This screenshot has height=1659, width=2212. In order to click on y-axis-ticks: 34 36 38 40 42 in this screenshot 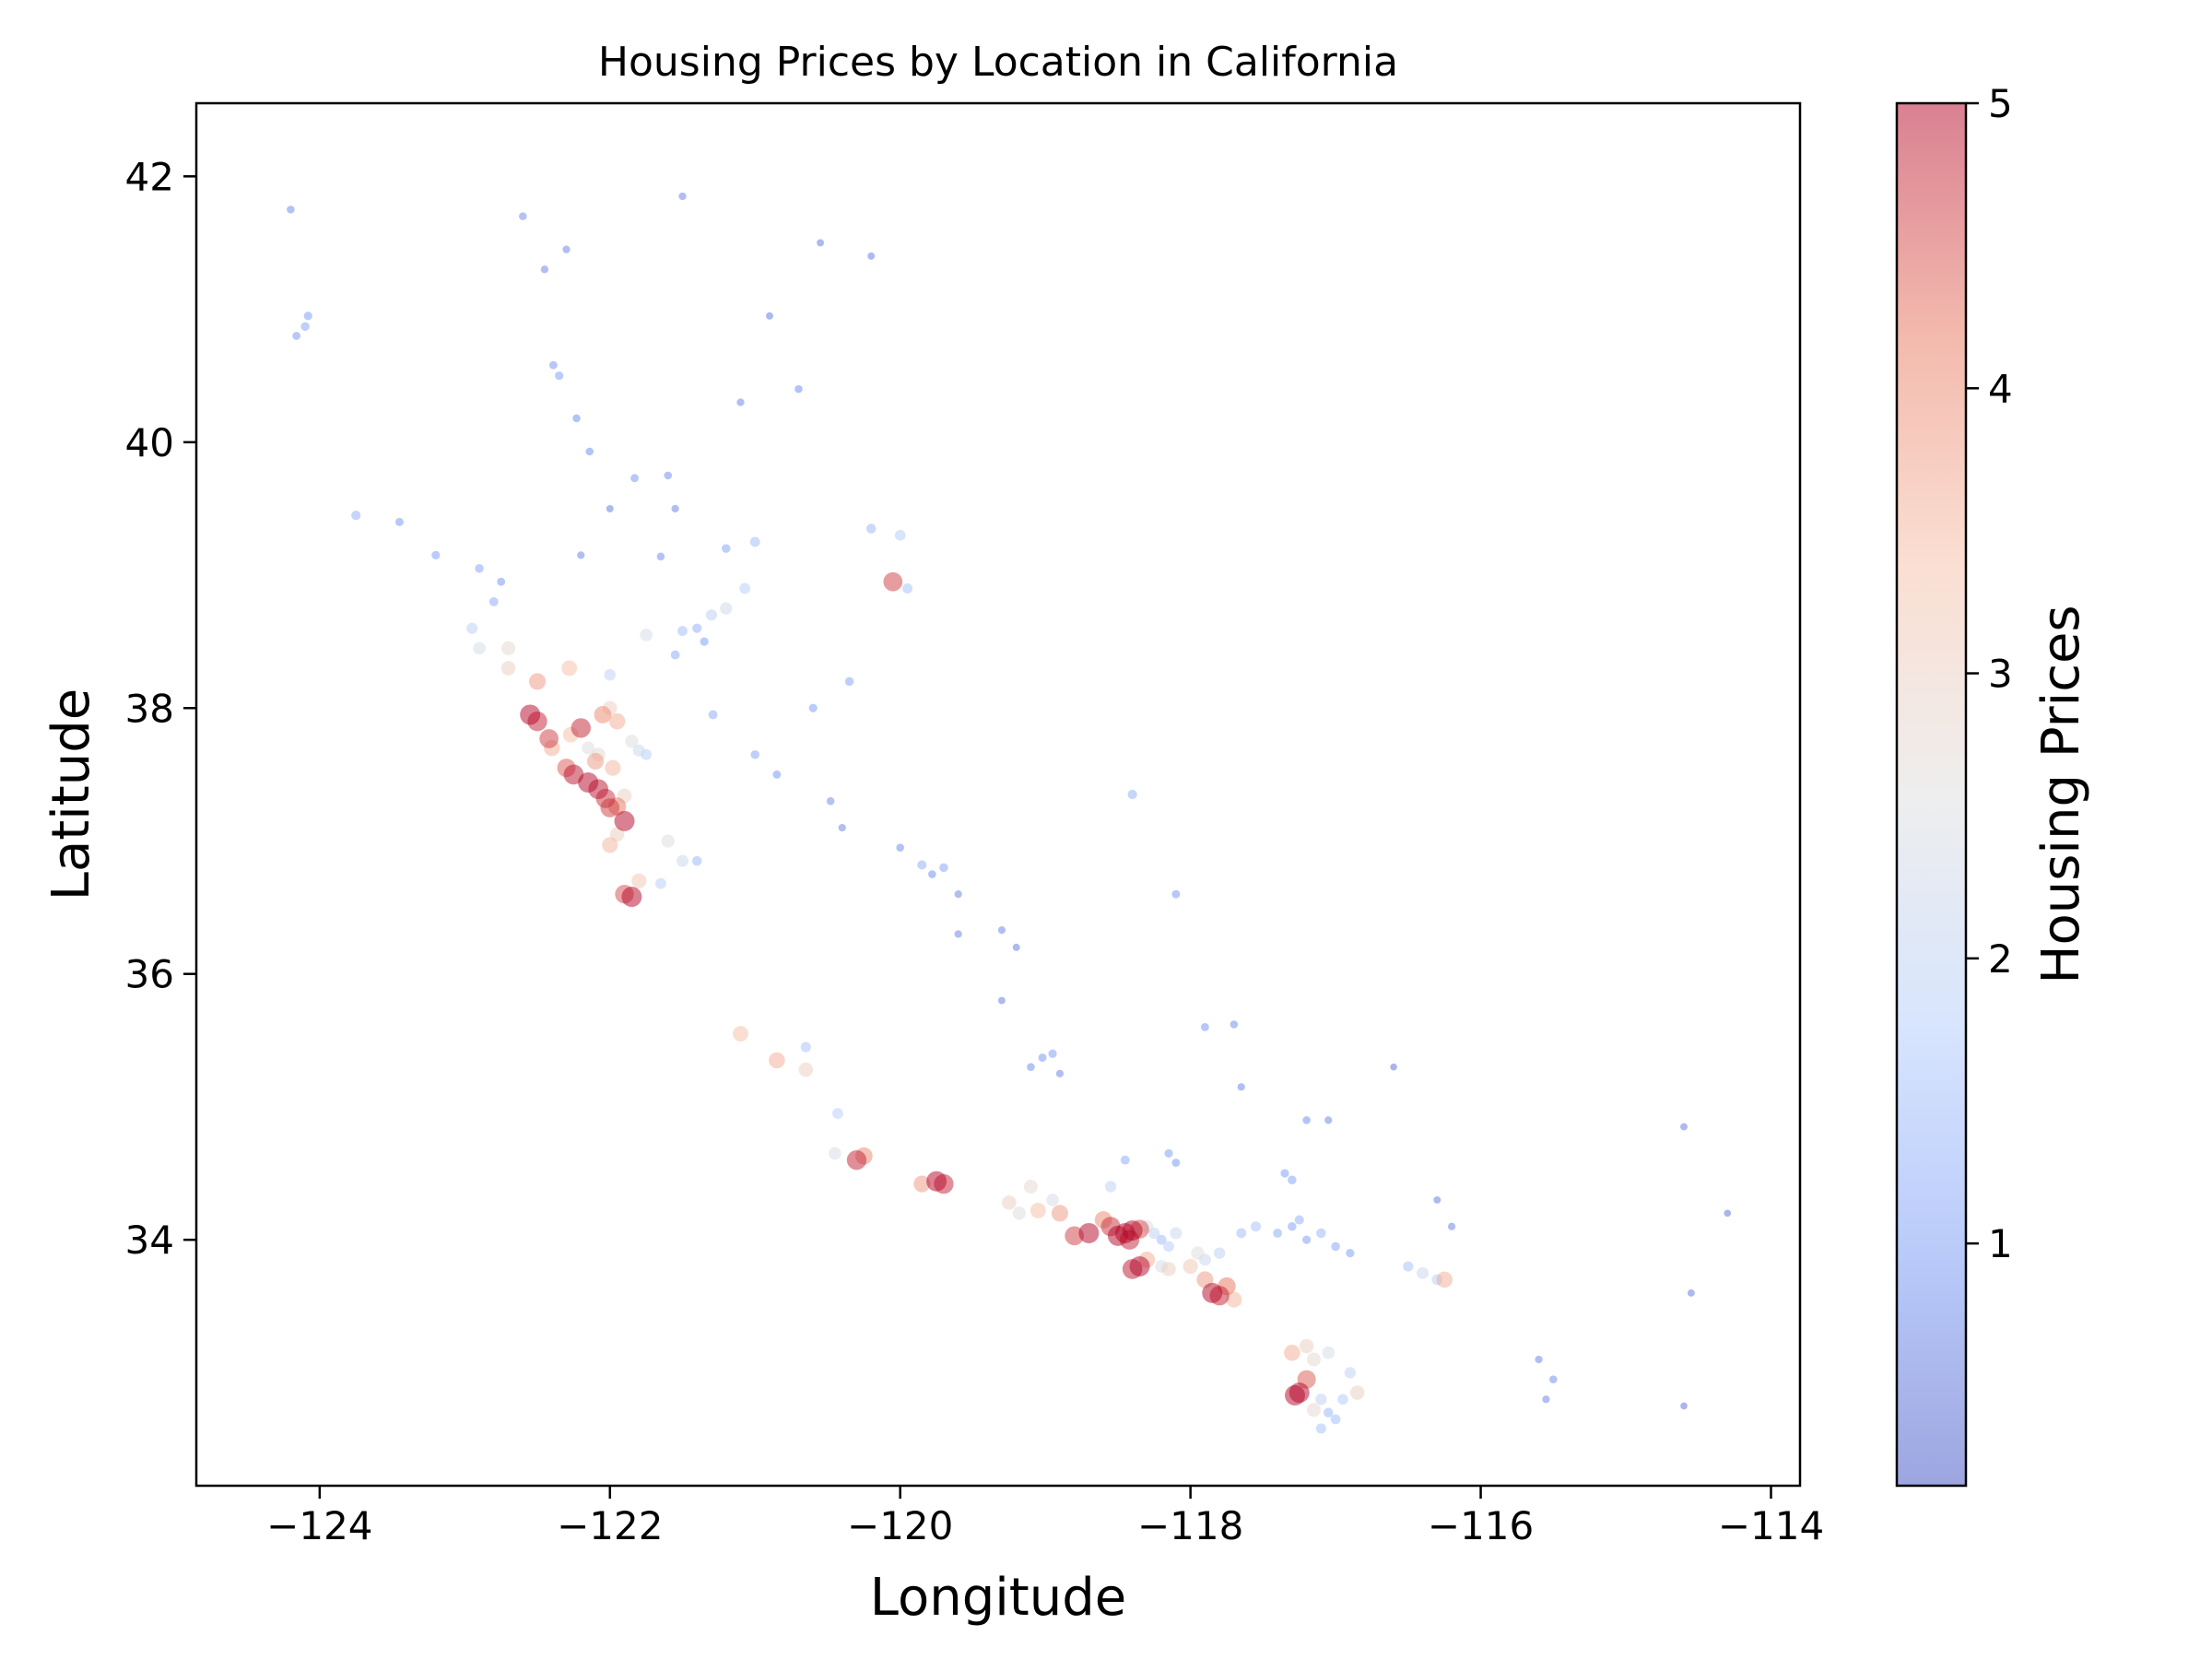, I will do `click(160, 708)`.